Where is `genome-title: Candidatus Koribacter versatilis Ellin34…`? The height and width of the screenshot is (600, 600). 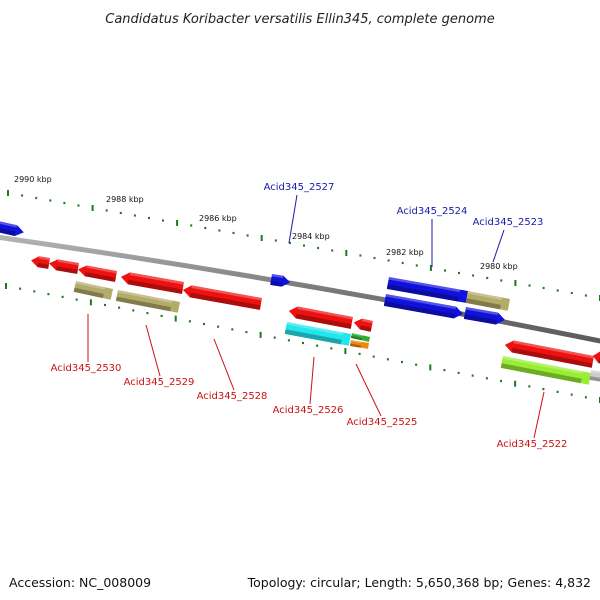 genome-title: Candidatus Koribacter versatilis Ellin34… is located at coordinates (299, 19).